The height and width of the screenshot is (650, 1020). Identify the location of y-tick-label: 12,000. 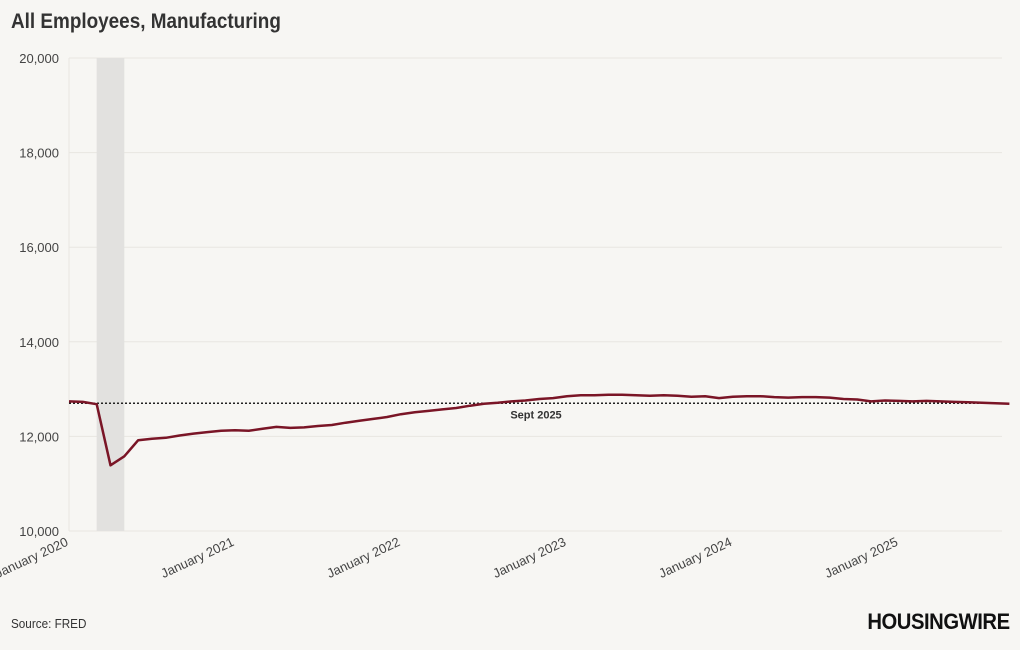
(39, 436).